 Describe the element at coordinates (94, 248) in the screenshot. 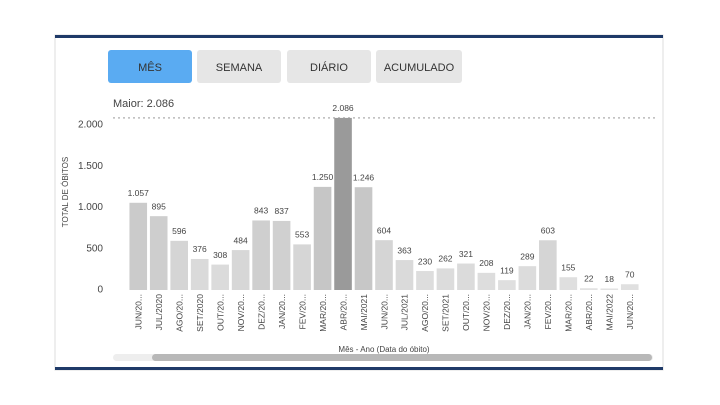

I see `y-tick-label: 500` at that location.